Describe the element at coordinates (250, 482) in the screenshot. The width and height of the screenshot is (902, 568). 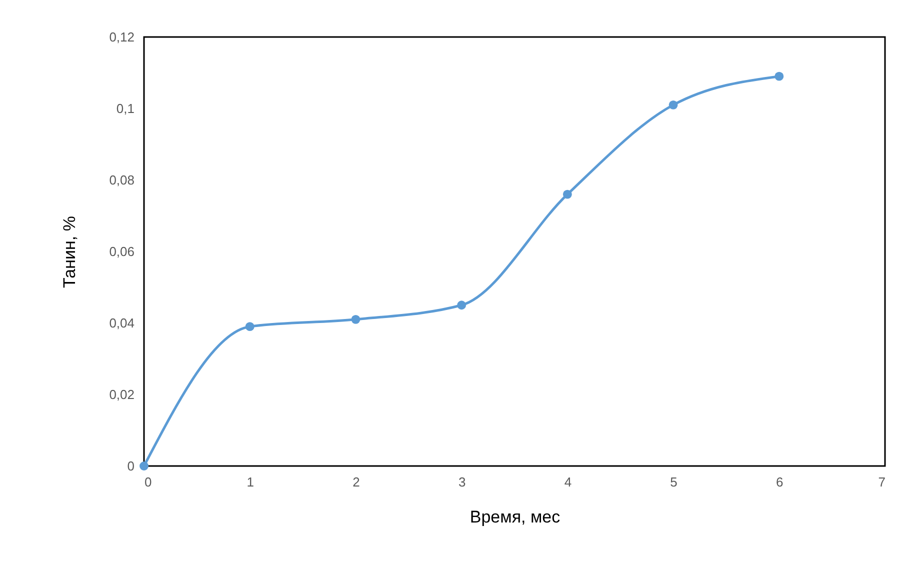
I see `x-tick-label: 1` at that location.